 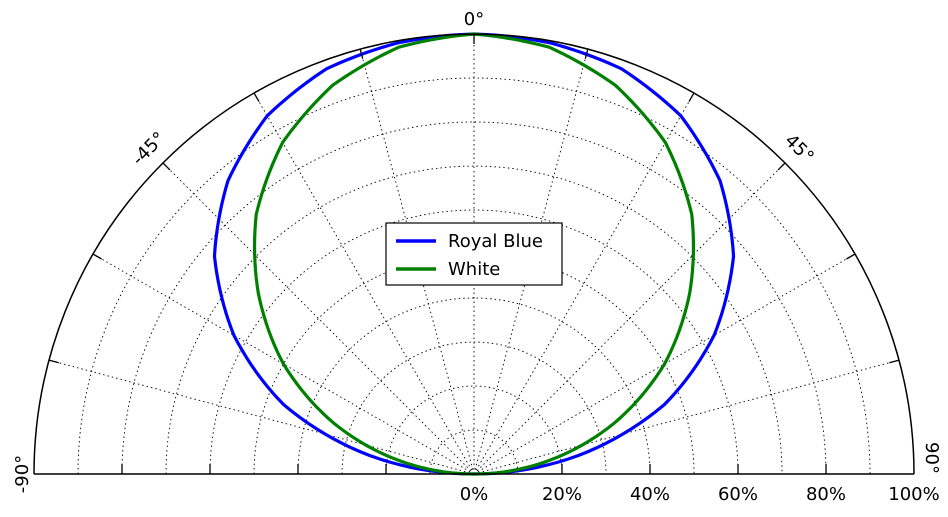 What do you see at coordinates (474, 269) in the screenshot?
I see `legend-label: White` at bounding box center [474, 269].